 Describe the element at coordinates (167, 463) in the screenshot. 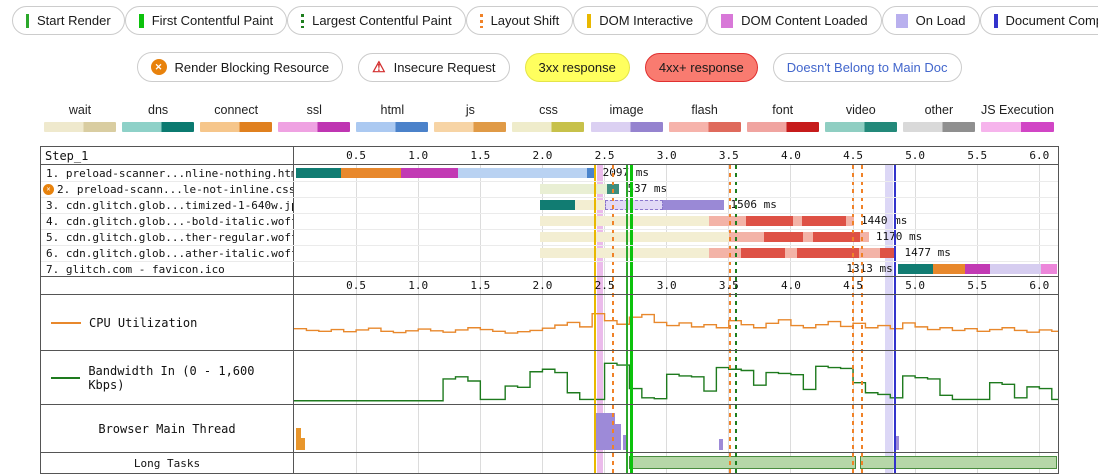

I see `long-tasks-label: Long Tasks` at that location.